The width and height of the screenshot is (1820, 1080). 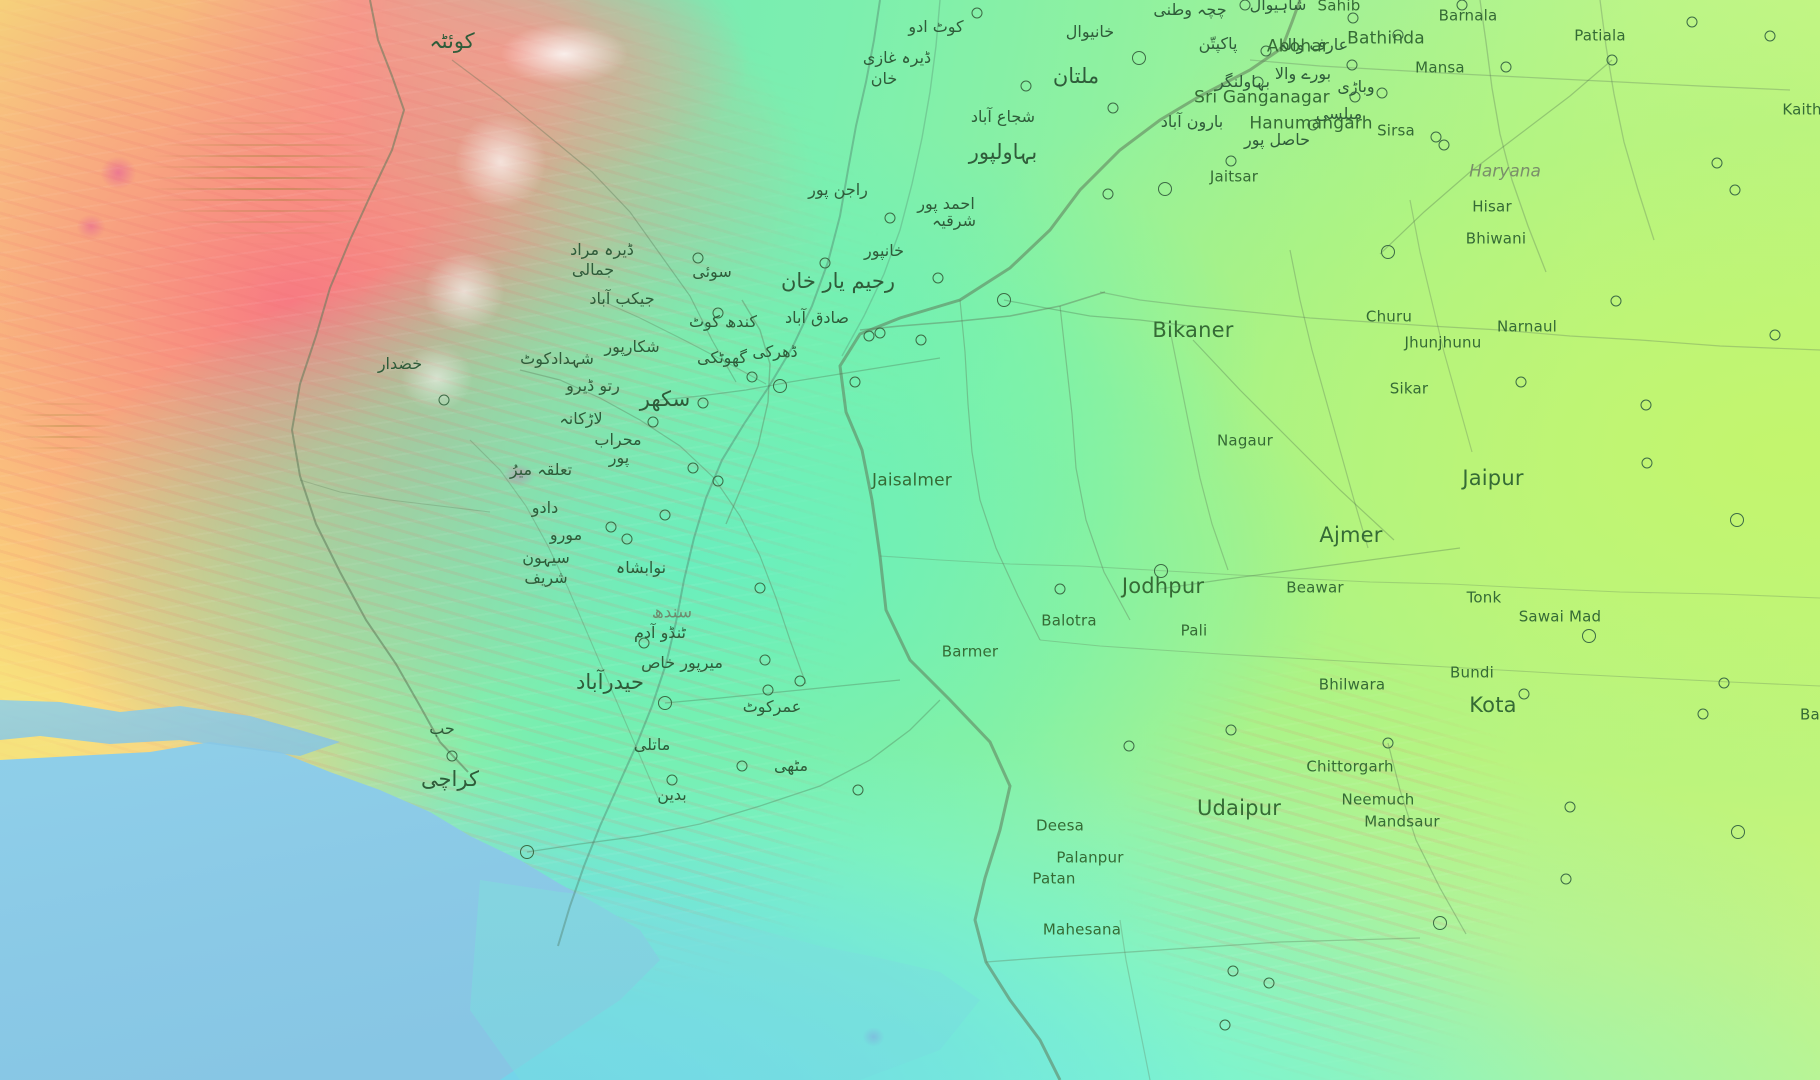 What do you see at coordinates (581, 419) in the screenshot?
I see `city-label: لاڑکانہ` at bounding box center [581, 419].